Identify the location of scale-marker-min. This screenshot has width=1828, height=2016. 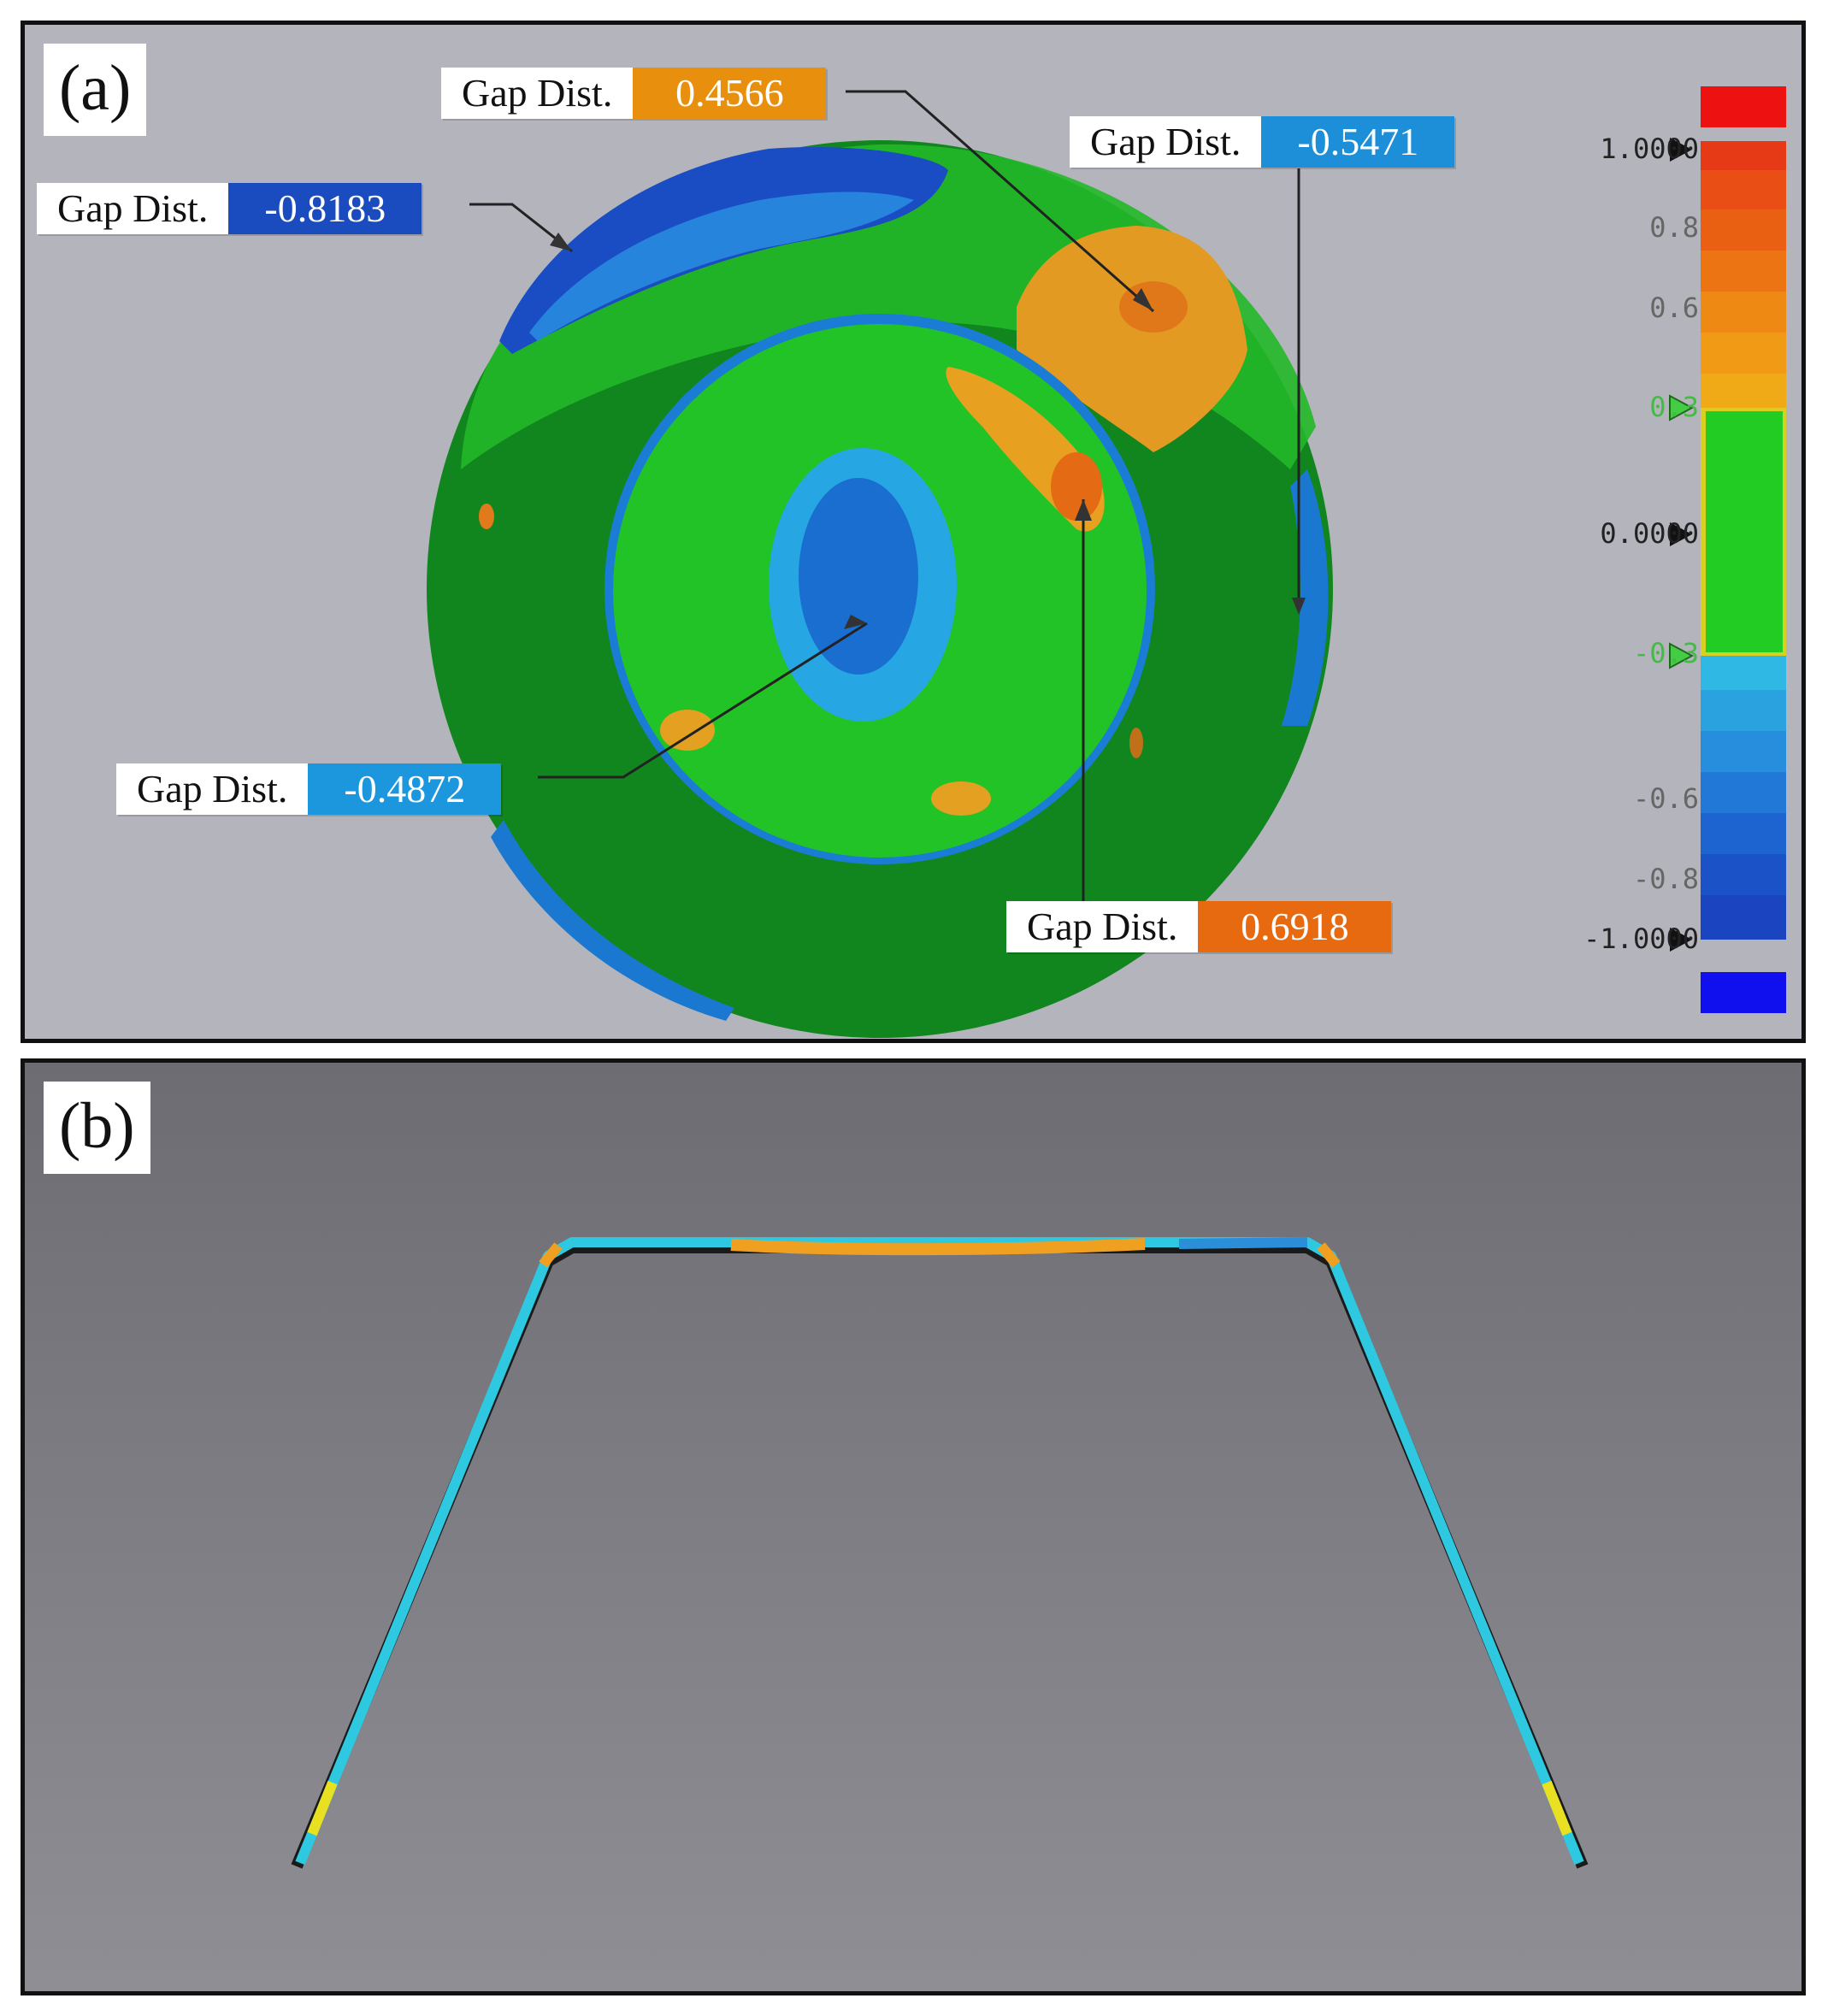
(1681, 940).